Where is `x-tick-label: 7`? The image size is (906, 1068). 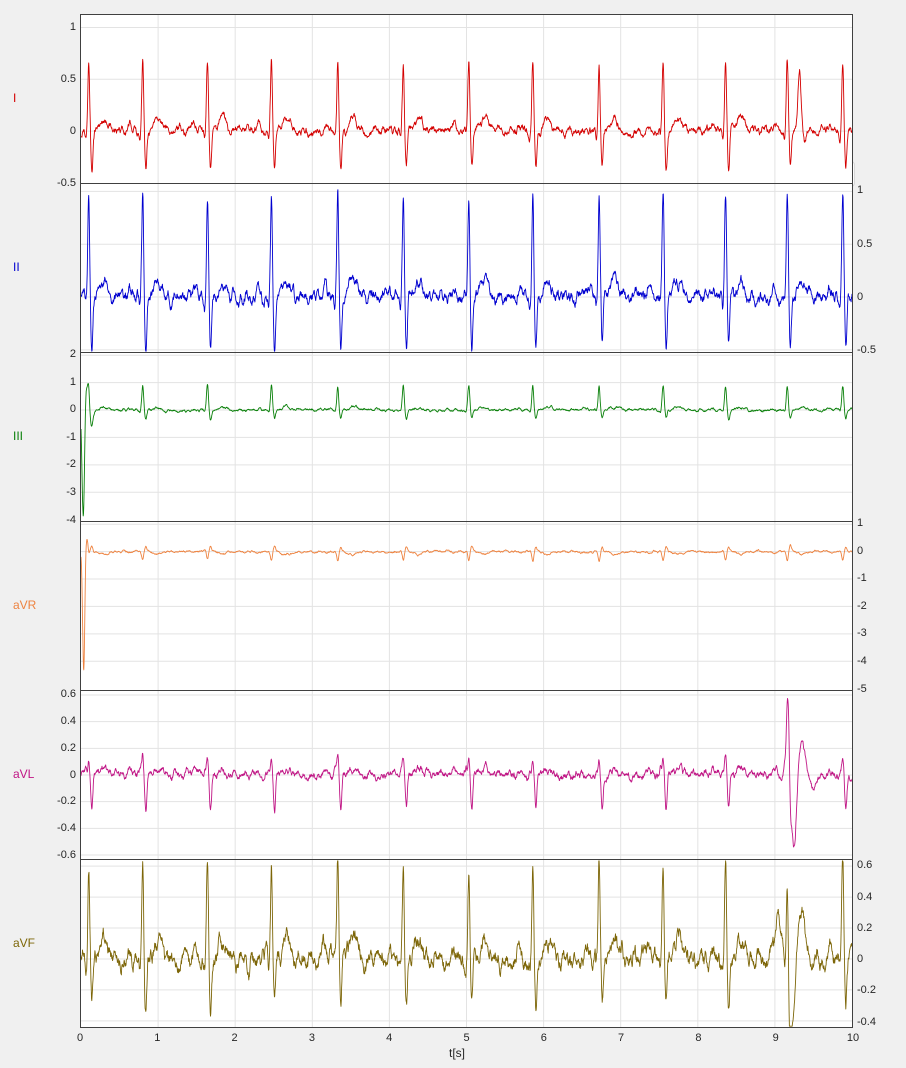
x-tick-label: 7 is located at coordinates (621, 1038).